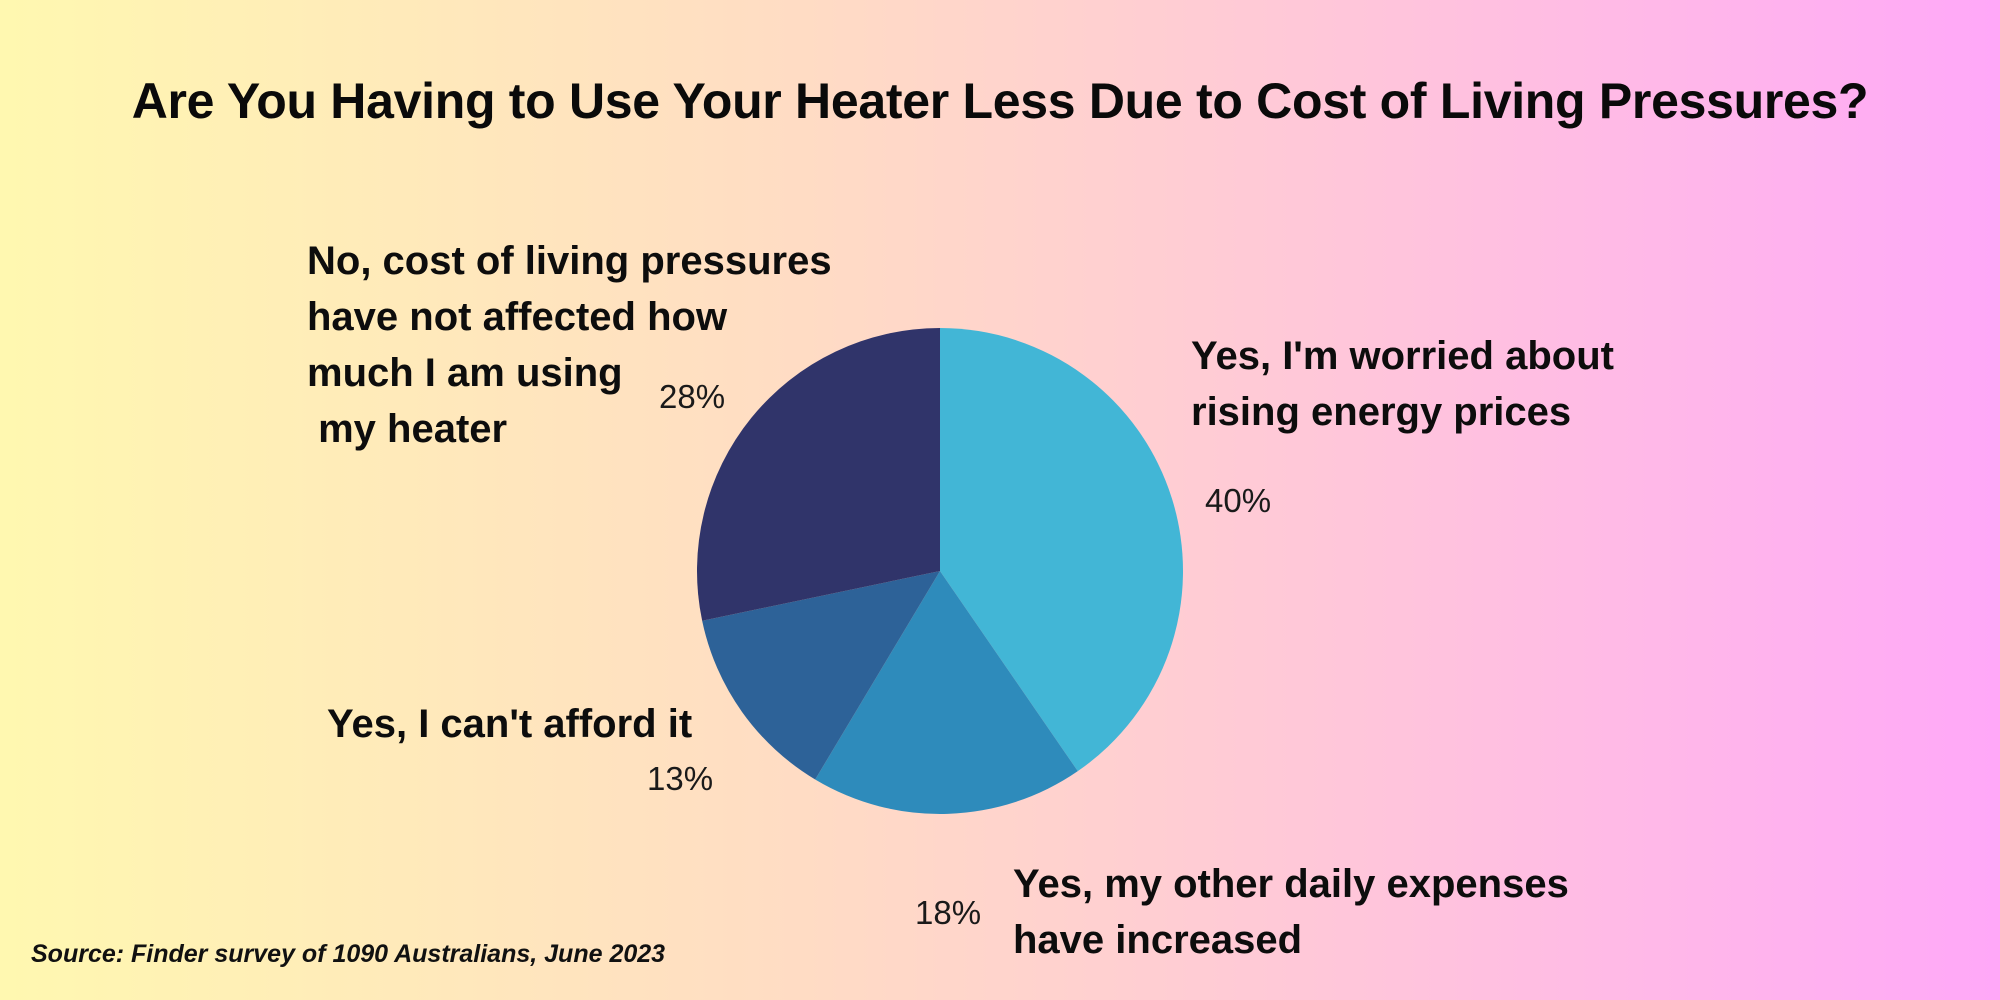  Describe the element at coordinates (510, 724) in the screenshot. I see `slice-label: Yes, I can't afford it` at that location.